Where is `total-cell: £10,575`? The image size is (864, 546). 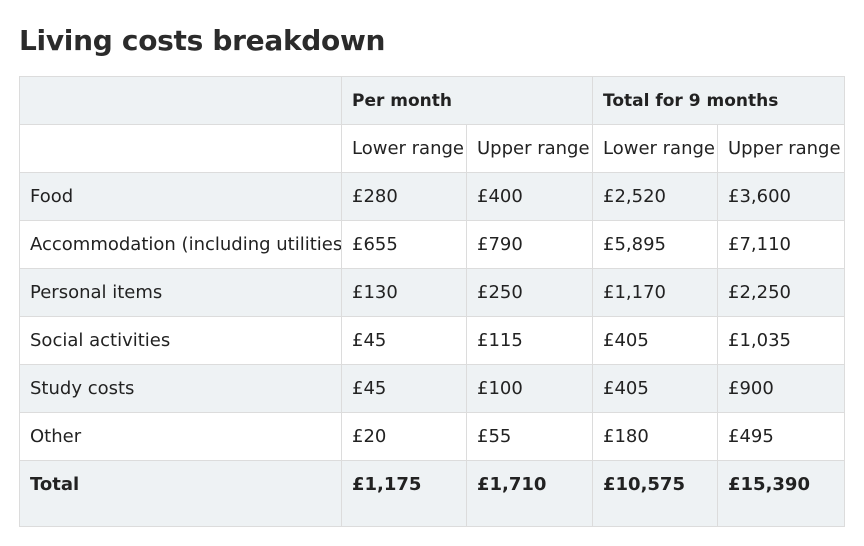 total-cell: £10,575 is located at coordinates (655, 493).